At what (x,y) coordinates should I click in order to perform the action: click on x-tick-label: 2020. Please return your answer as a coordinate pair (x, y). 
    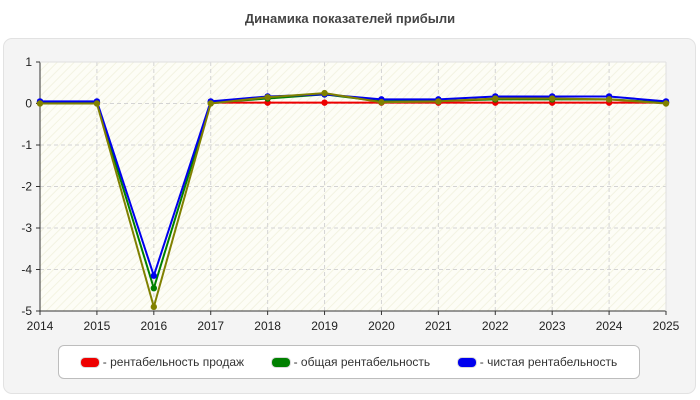
    Looking at the image, I should click on (381, 326).